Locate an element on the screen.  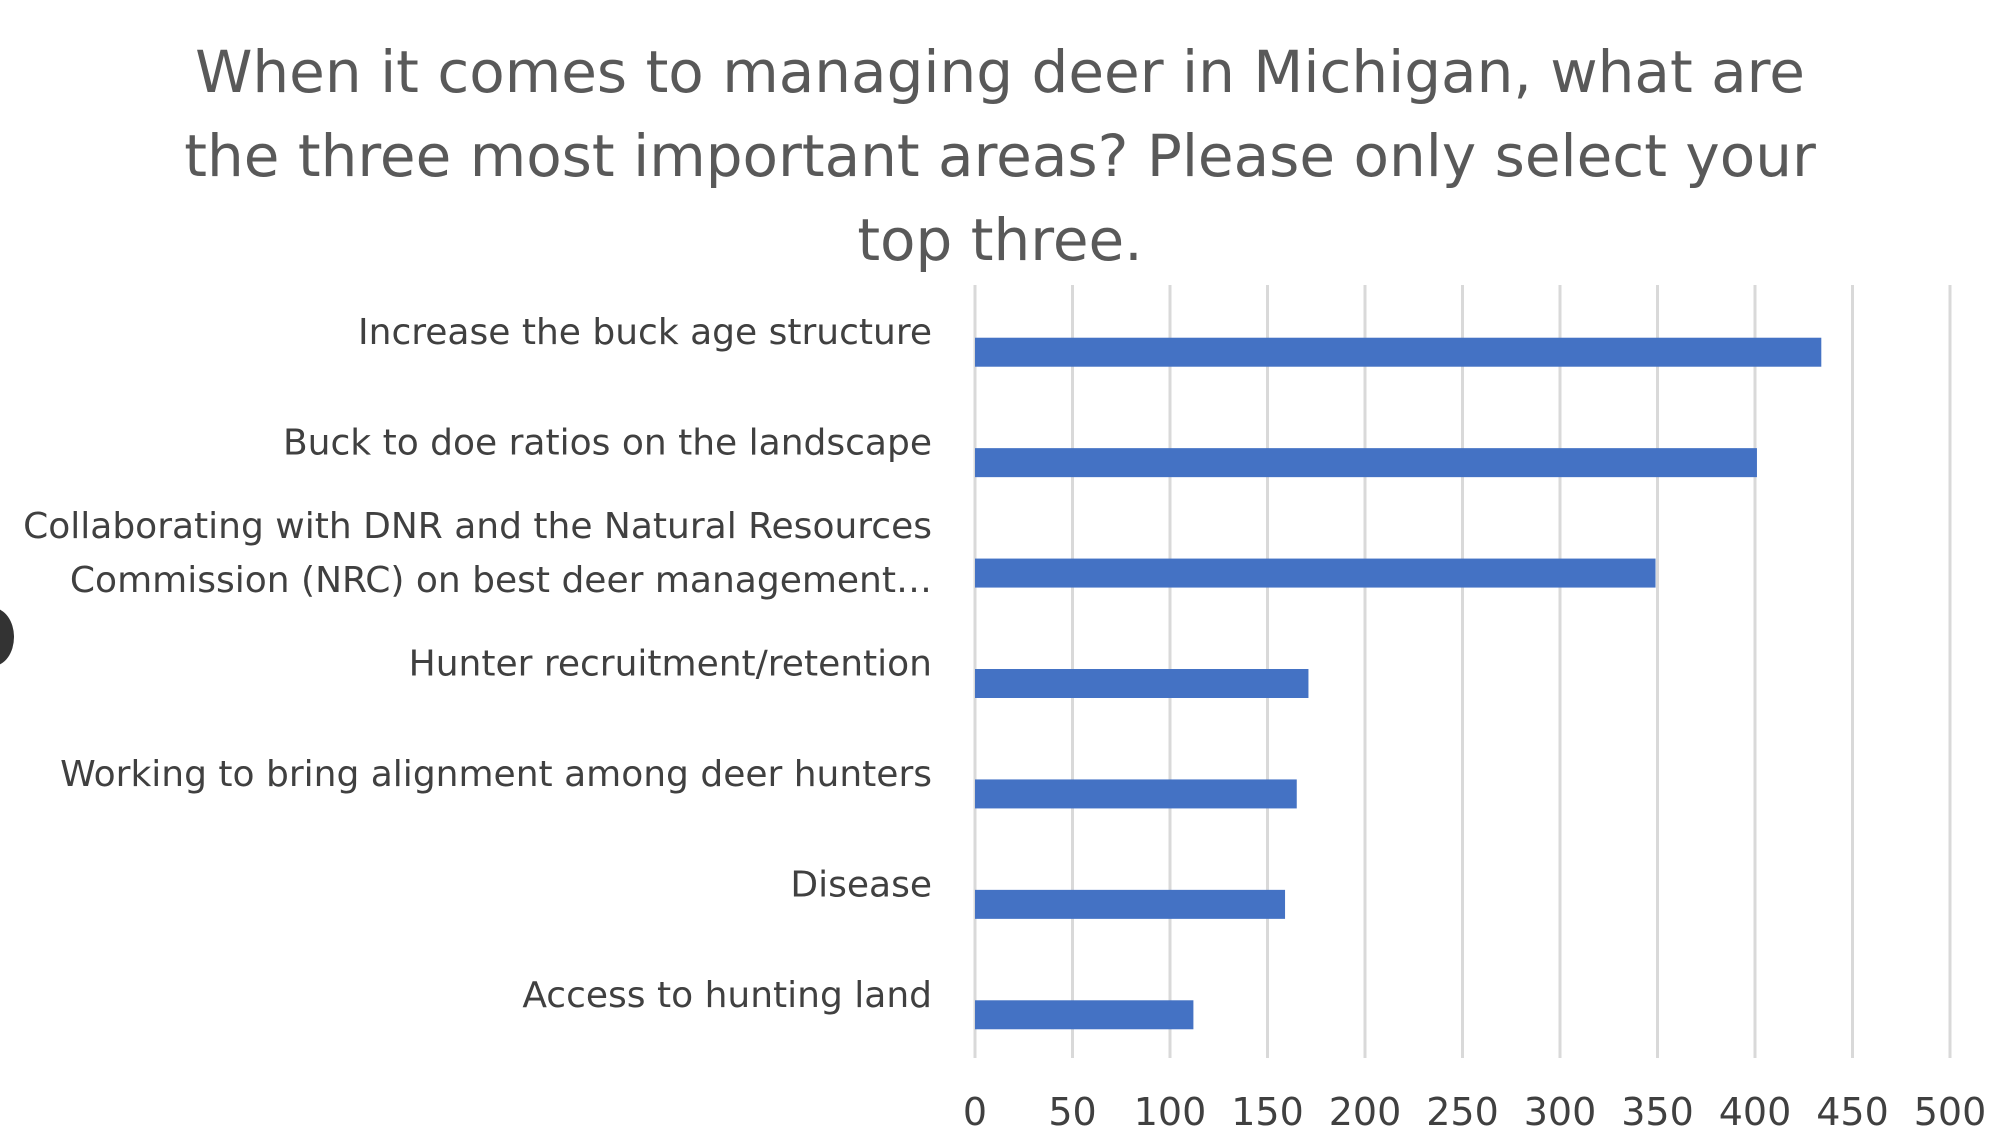
category-label: Buck to doe ratios on the landscape is located at coordinates (607, 443).